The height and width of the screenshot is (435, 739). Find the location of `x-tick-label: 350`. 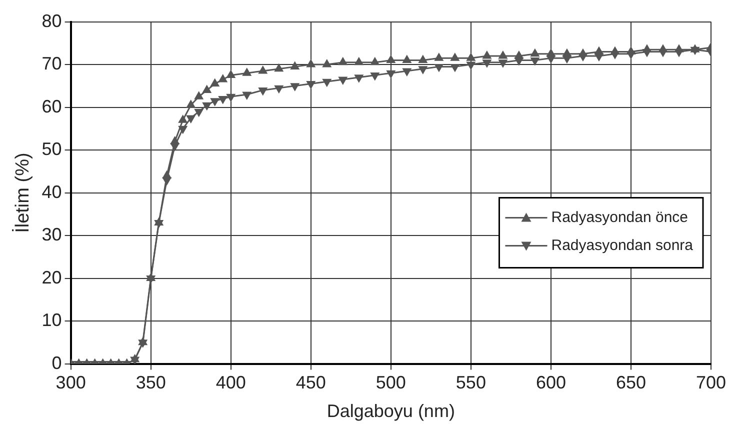

x-tick-label: 350 is located at coordinates (151, 382).